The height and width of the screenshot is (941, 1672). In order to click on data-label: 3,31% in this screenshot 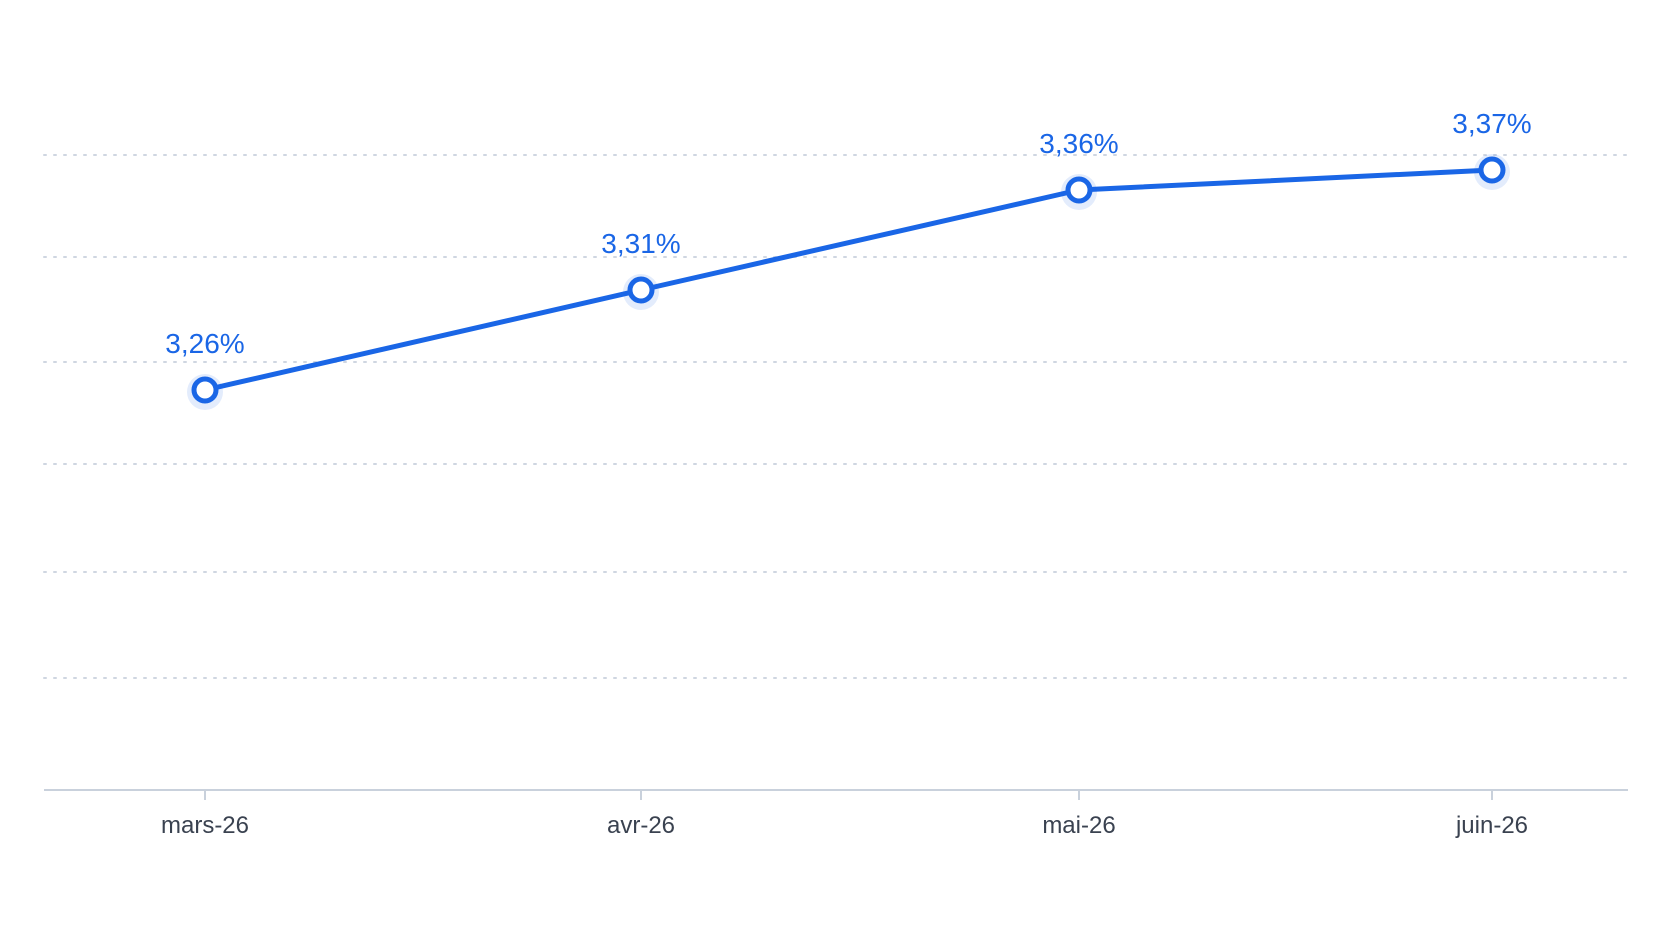, I will do `click(640, 243)`.